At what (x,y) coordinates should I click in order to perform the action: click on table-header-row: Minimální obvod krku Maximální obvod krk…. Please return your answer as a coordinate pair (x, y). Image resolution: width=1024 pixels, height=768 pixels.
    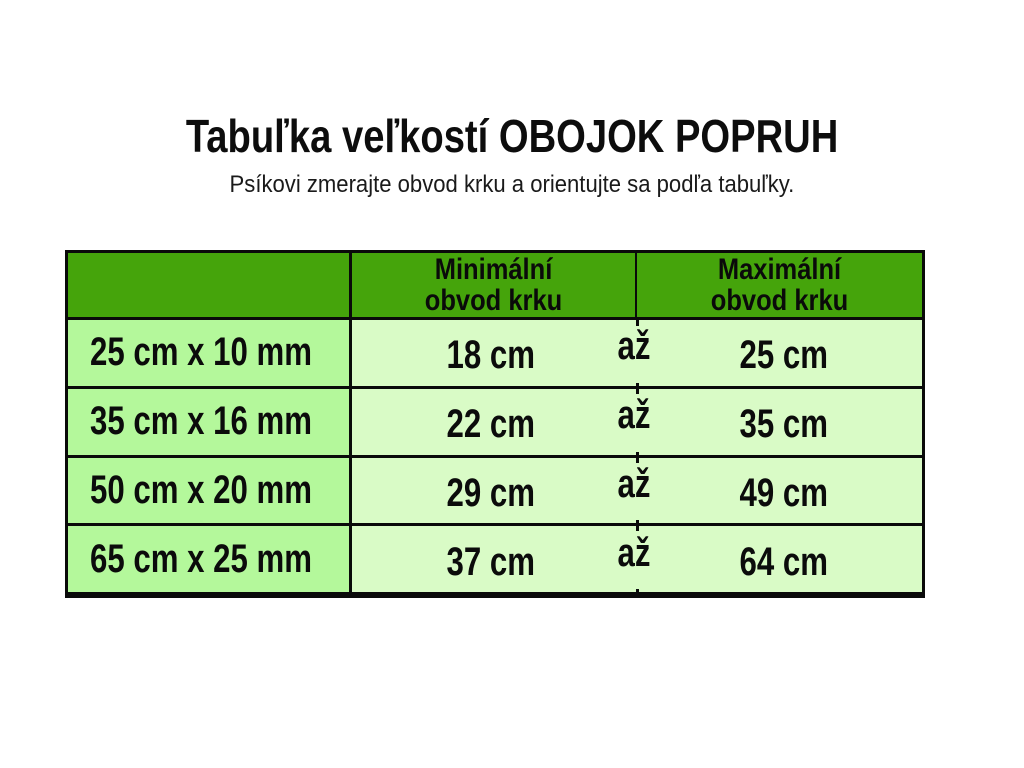
    Looking at the image, I should click on (495, 286).